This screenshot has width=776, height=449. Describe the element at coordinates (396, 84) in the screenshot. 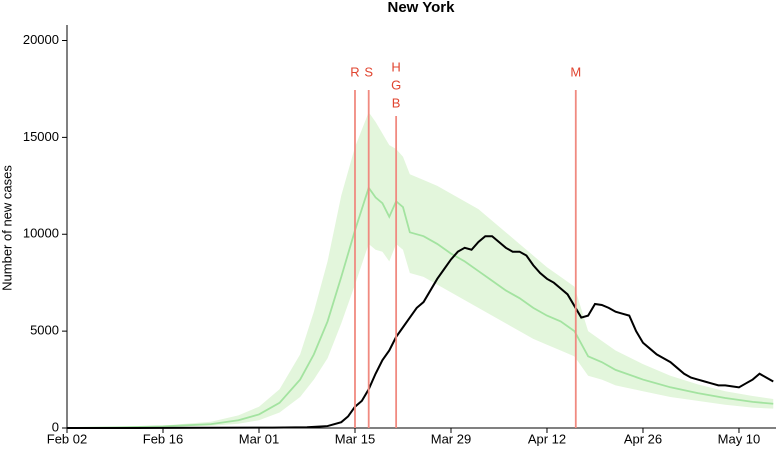

I see `event-label: G` at that location.